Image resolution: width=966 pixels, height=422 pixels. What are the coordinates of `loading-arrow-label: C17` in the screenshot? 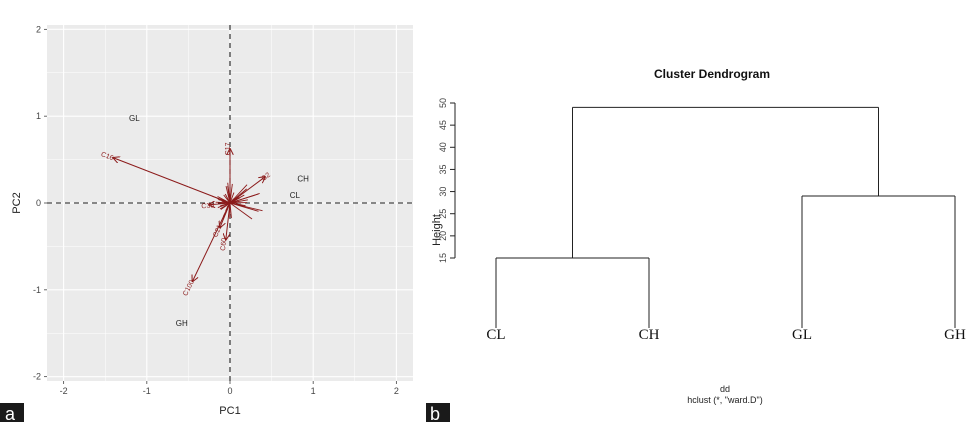 It's located at (228, 148).